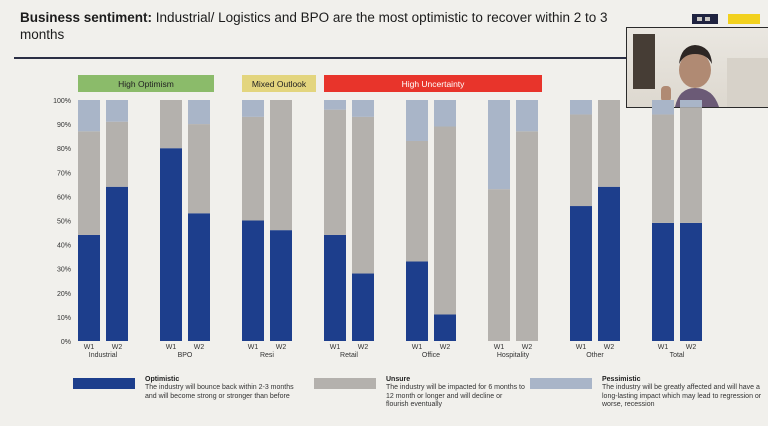 The image size is (768, 426). I want to click on bar-segment-other-w1-optimistic, so click(581, 273).